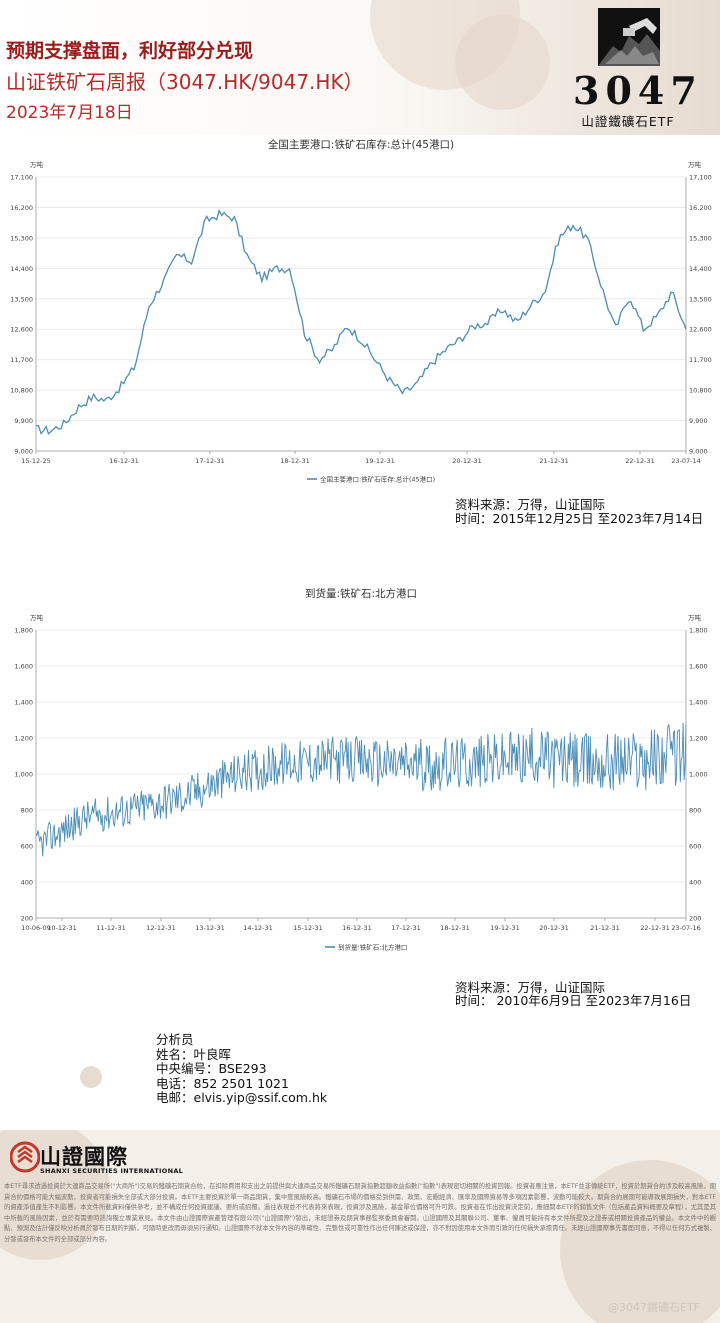  Describe the element at coordinates (23, 631) in the screenshot. I see `y-tick-label-left: 1,800` at that location.